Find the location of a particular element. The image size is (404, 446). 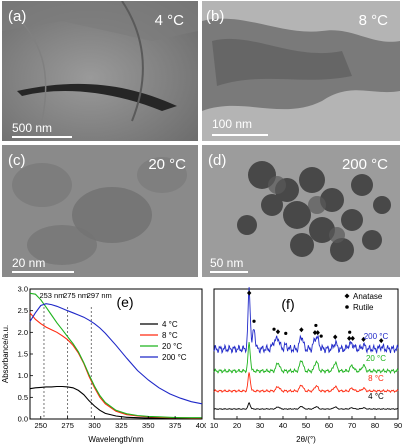

tem-image-c is located at coordinates (100, 211).